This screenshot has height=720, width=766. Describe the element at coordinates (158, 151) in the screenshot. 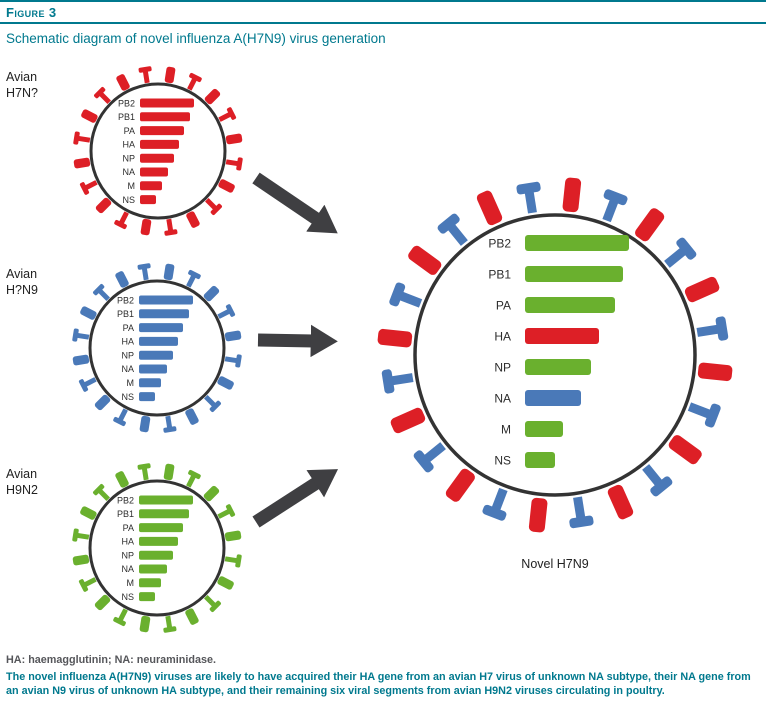

I see `source-virus-avian-h7n: PB2 PB1 PA HA NP NA M NS` at that location.